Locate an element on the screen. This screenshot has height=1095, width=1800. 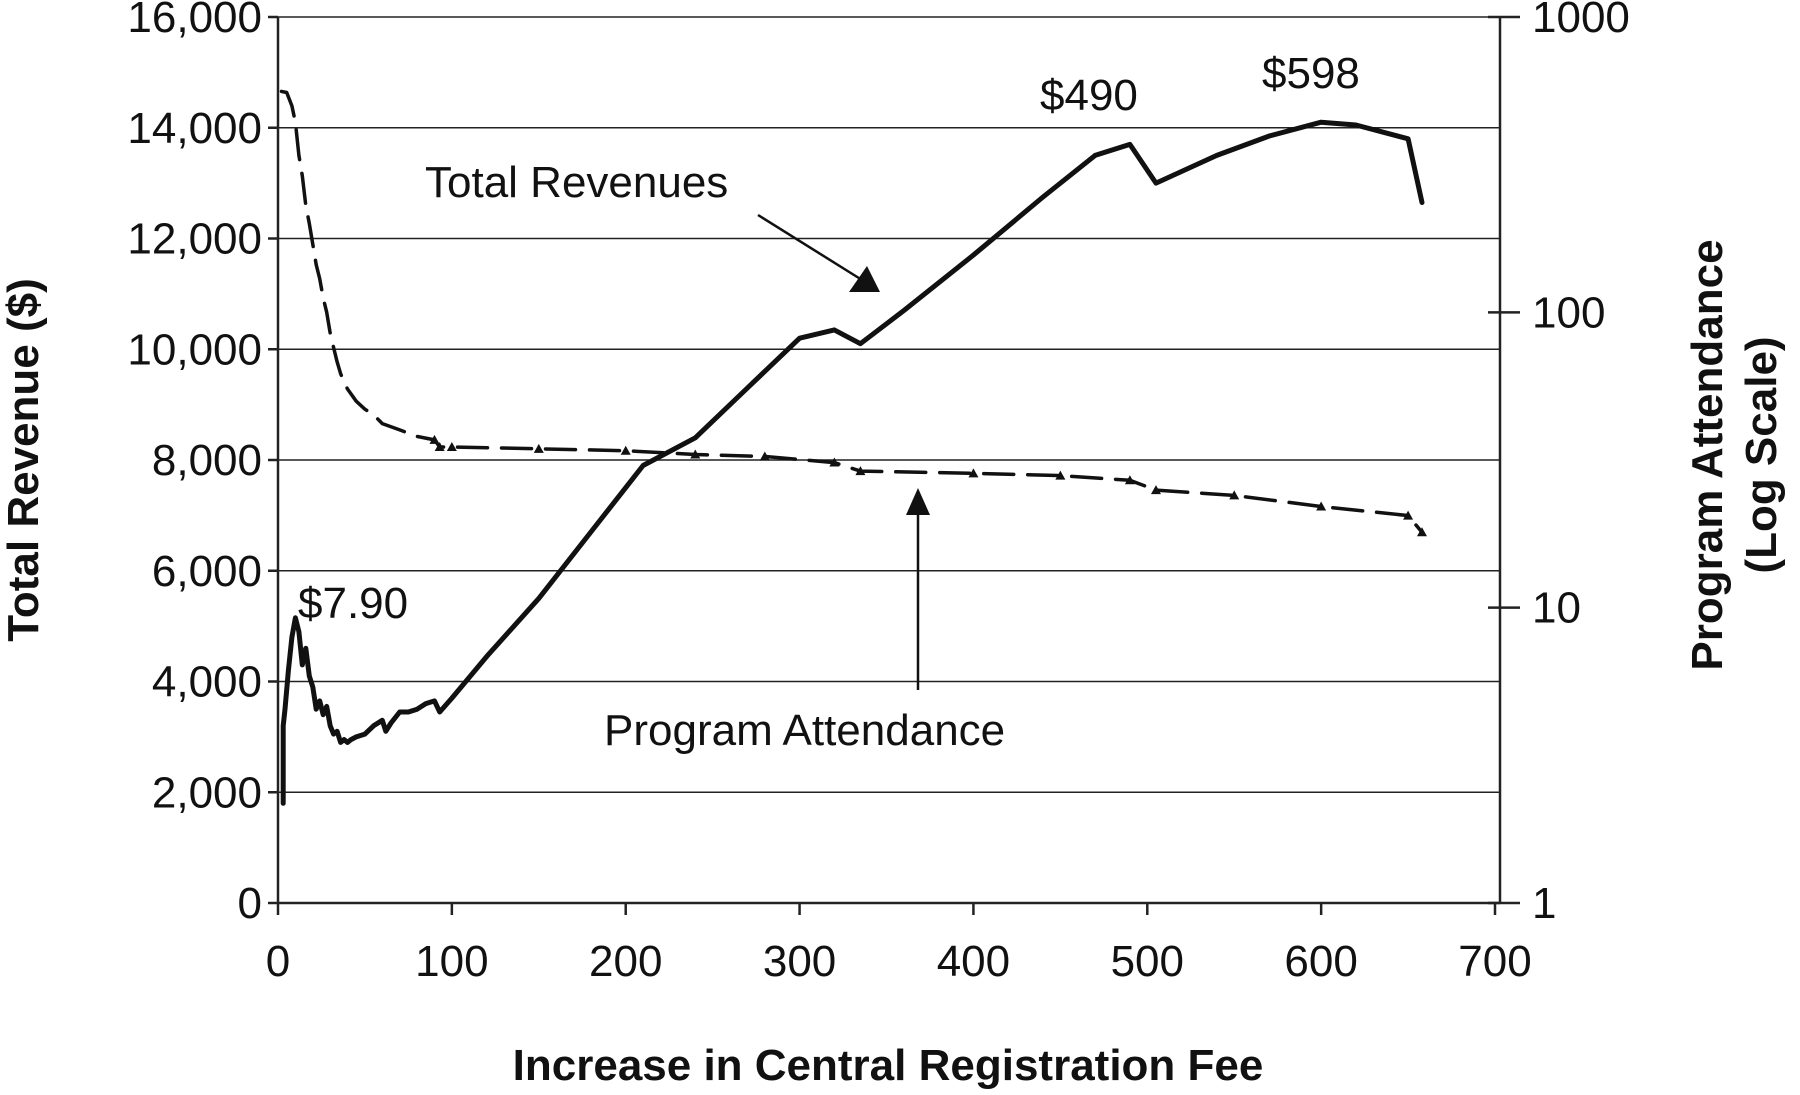
total-revenues-arrowhead is located at coordinates (864, 279).